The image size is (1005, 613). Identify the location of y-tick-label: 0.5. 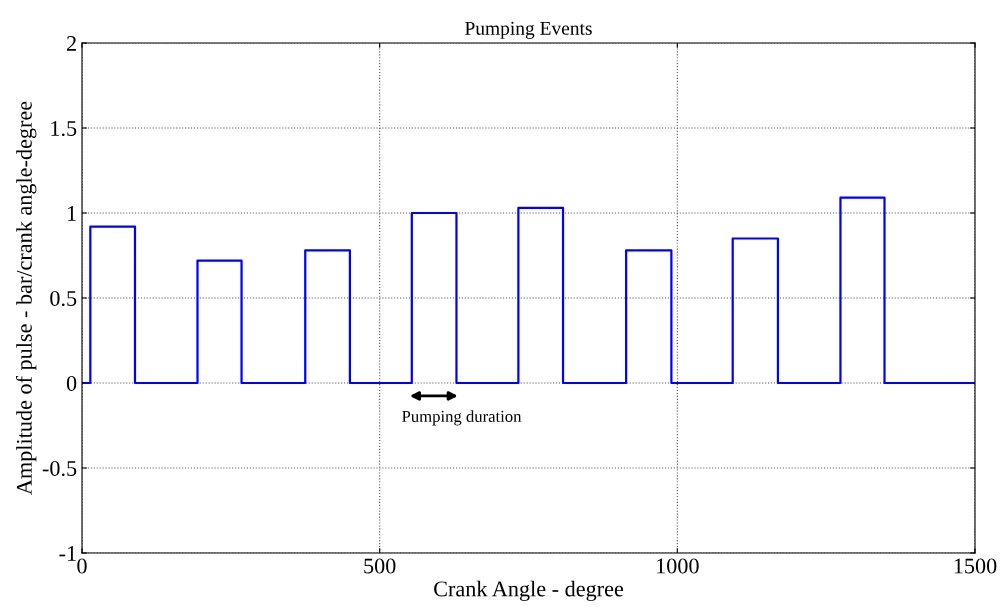
(63, 298).